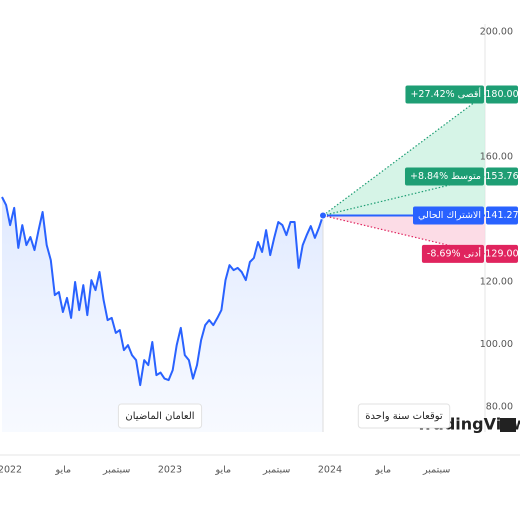  What do you see at coordinates (496, 157) in the screenshot?
I see `y-tick-label: 160.00` at bounding box center [496, 157].